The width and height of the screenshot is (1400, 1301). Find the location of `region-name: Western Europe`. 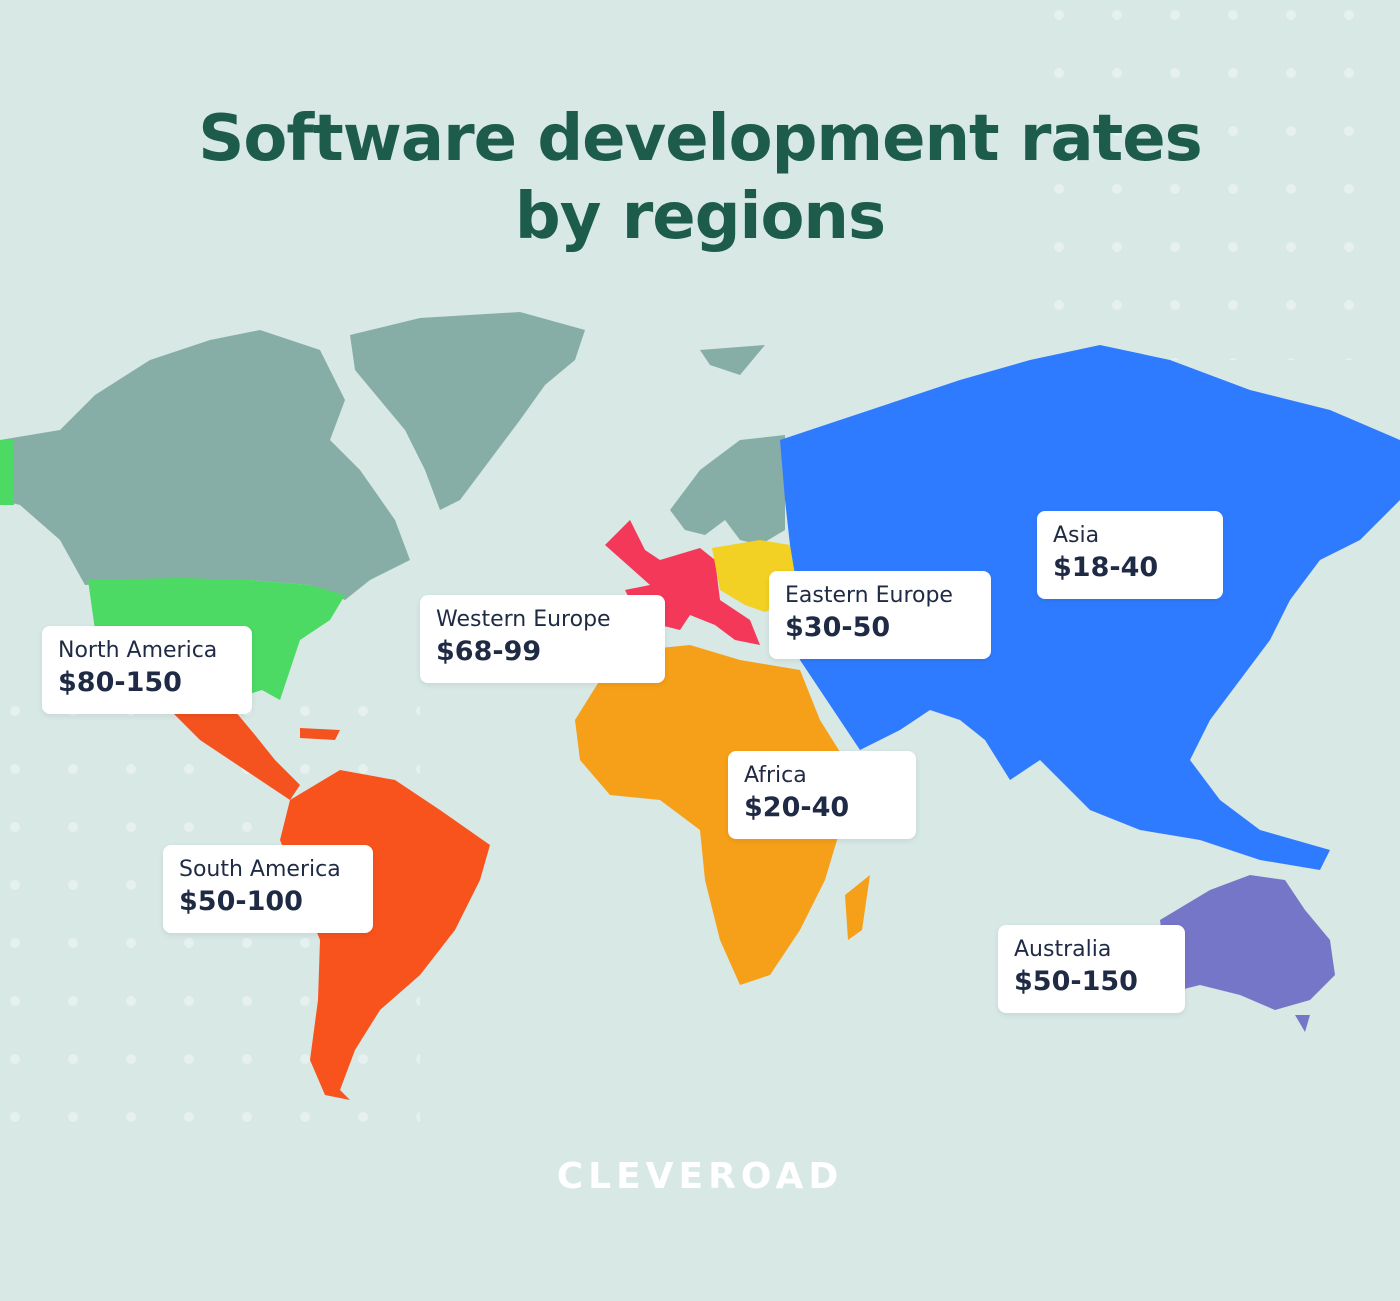

region-name: Western Europe is located at coordinates (523, 619).